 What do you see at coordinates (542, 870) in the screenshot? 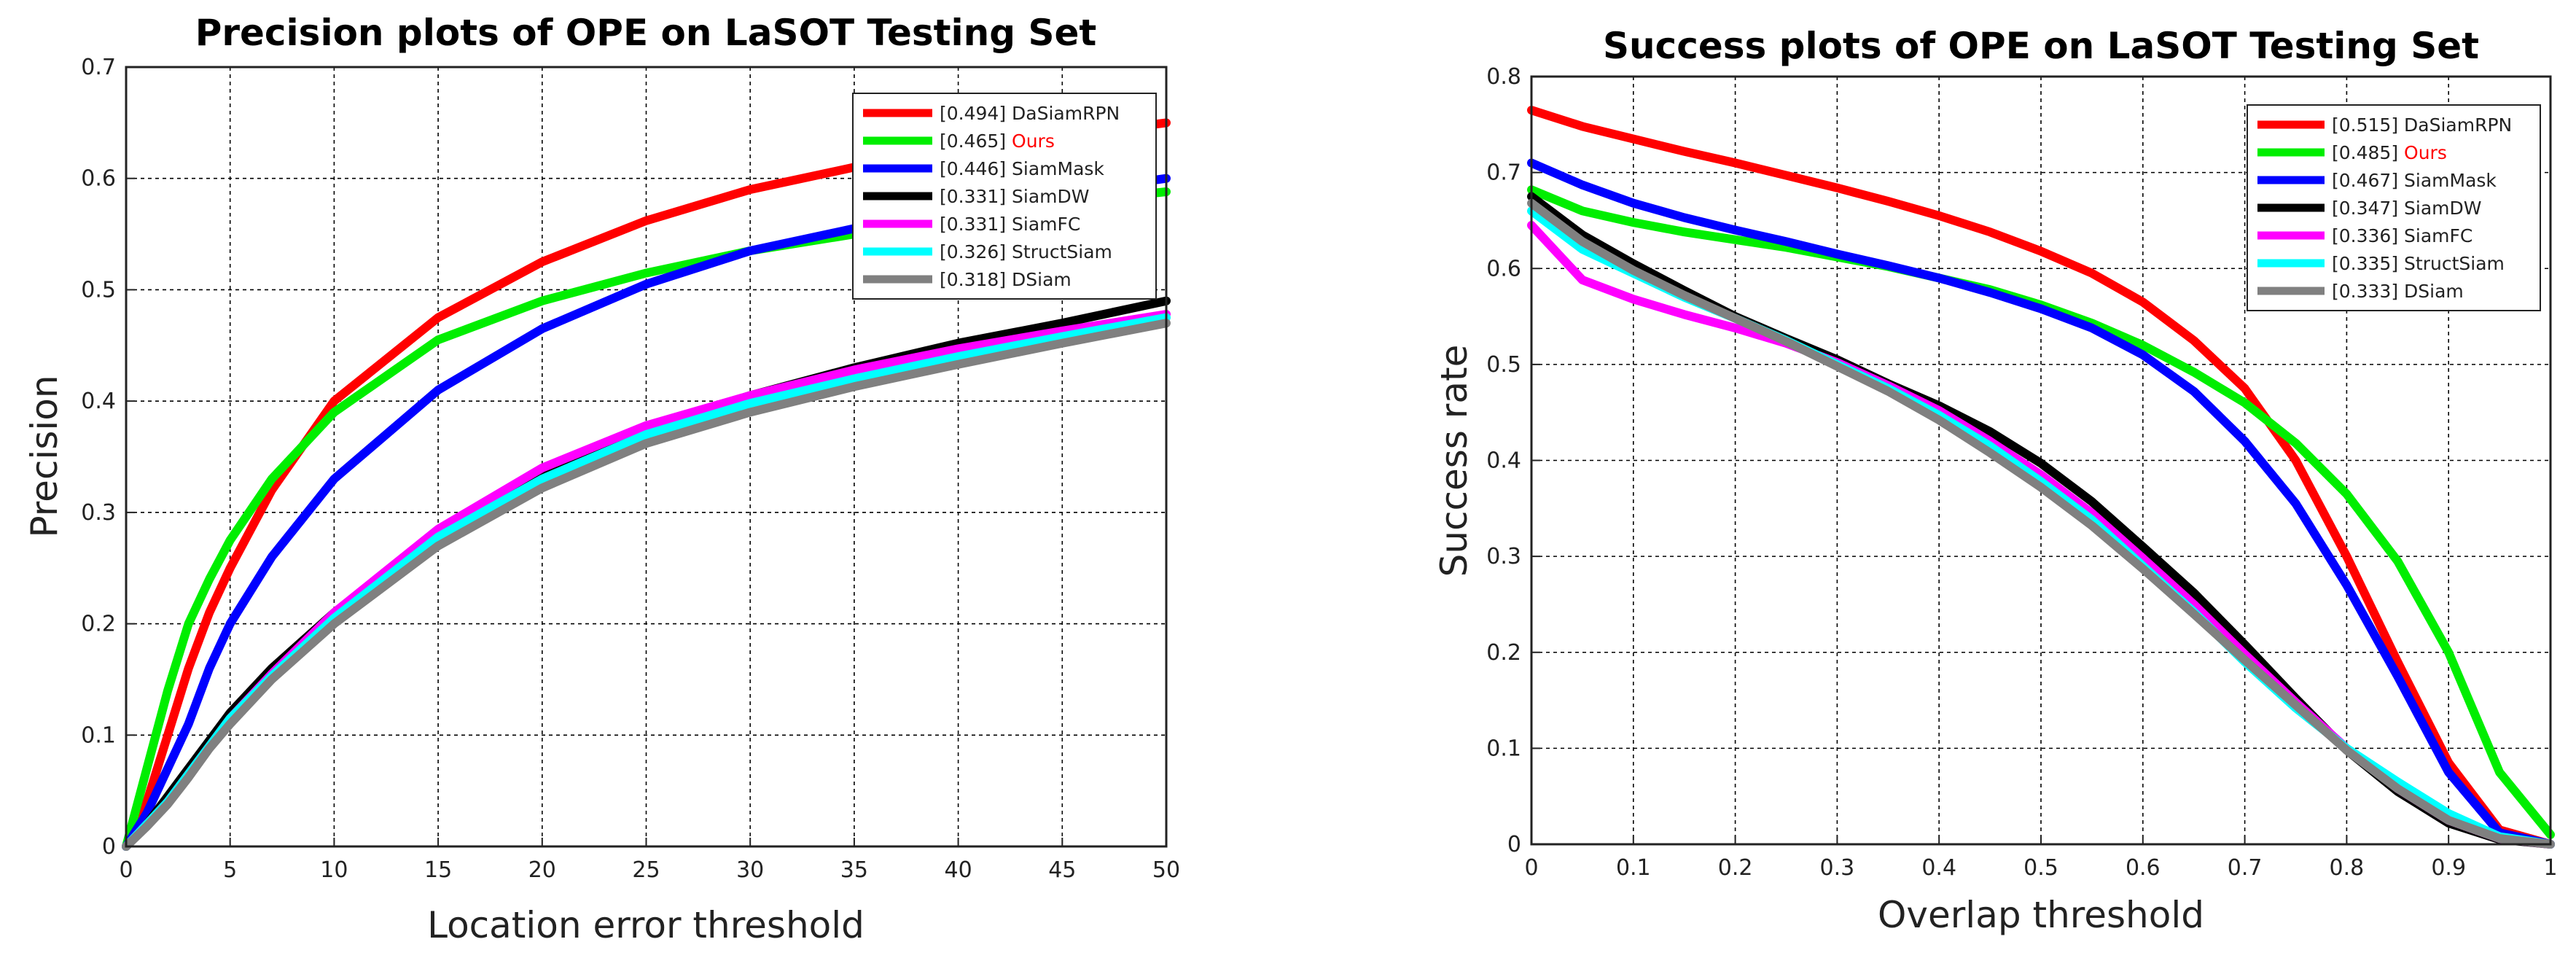
I see `x-tick-label: 20` at bounding box center [542, 870].